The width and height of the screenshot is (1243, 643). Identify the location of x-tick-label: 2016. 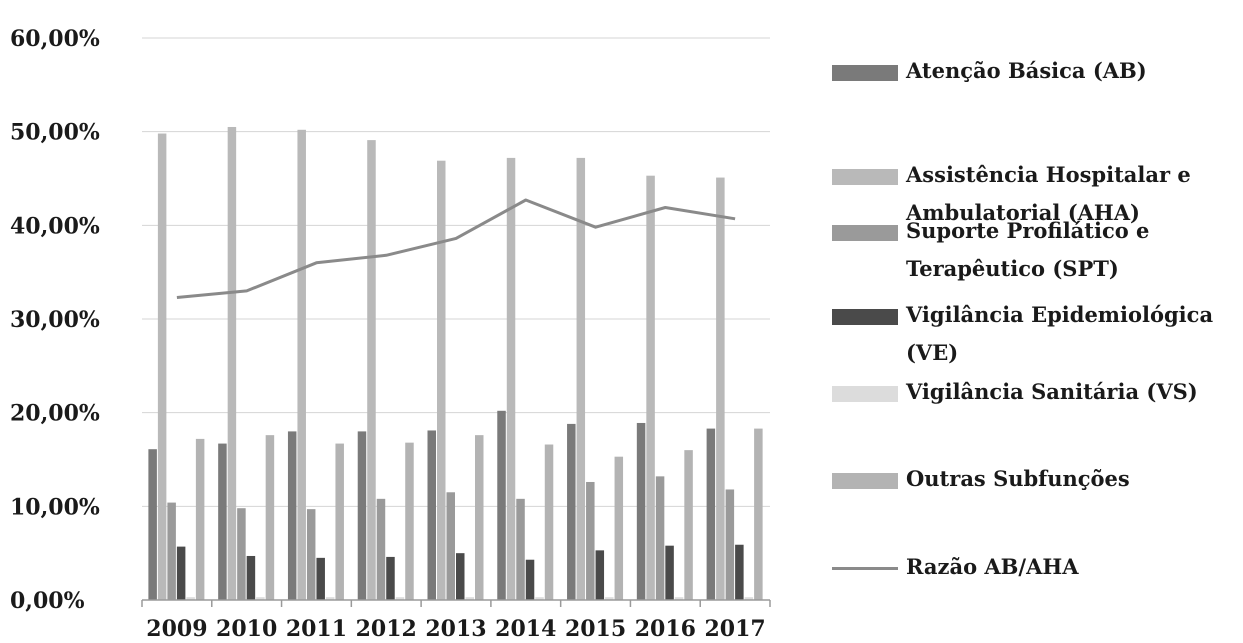
(665, 629).